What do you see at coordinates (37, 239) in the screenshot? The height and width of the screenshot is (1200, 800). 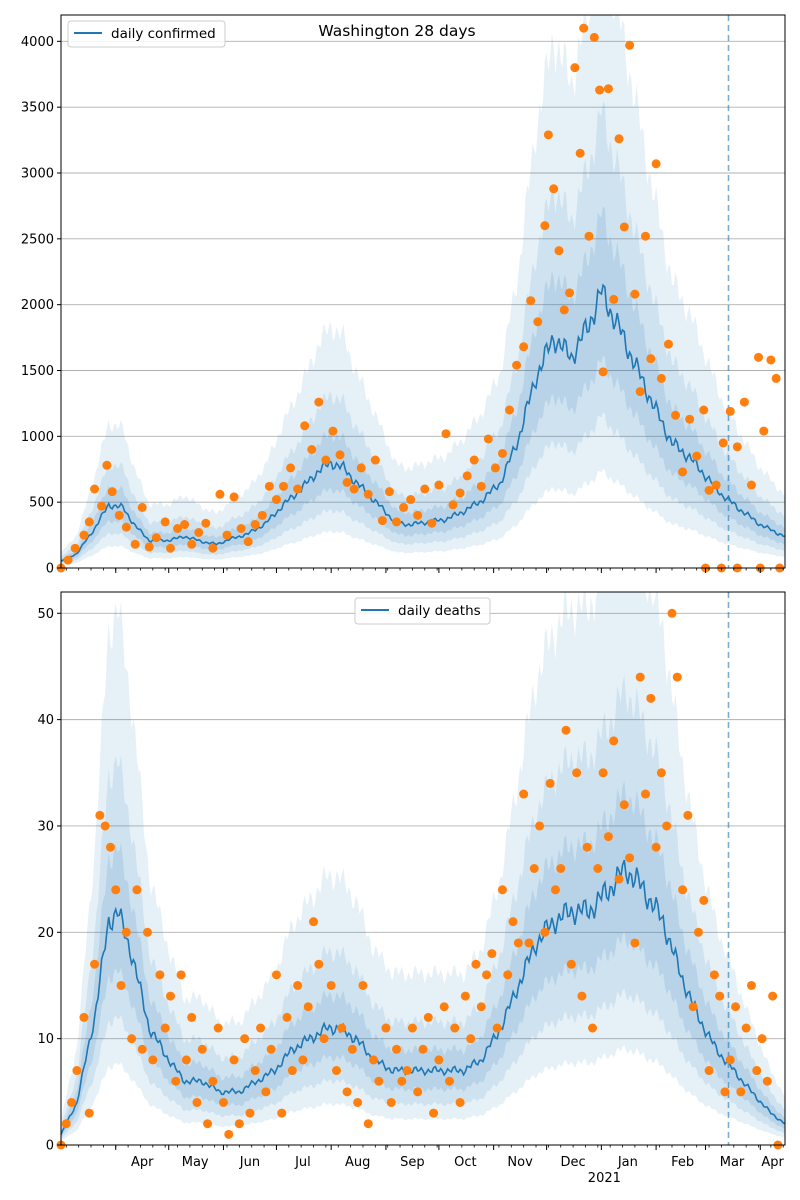 I see `y-tick-label: 2500` at bounding box center [37, 239].